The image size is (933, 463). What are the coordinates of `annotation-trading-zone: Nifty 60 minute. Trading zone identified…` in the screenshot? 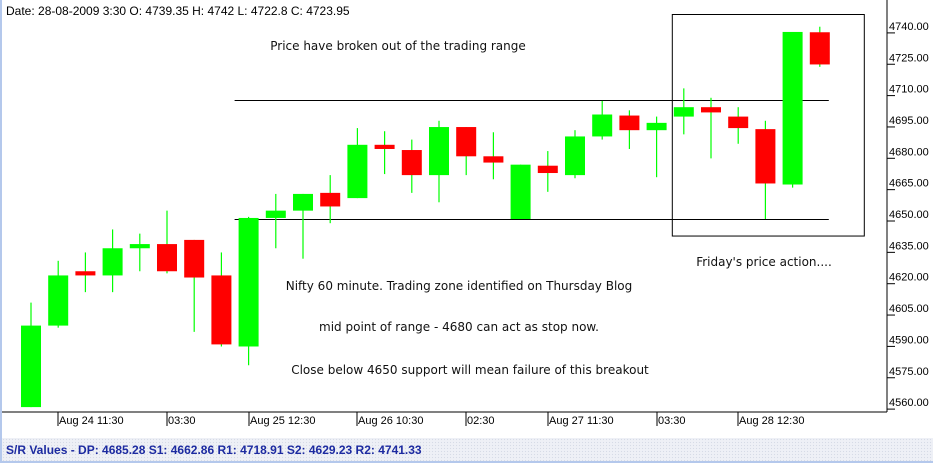 It's located at (459, 286).